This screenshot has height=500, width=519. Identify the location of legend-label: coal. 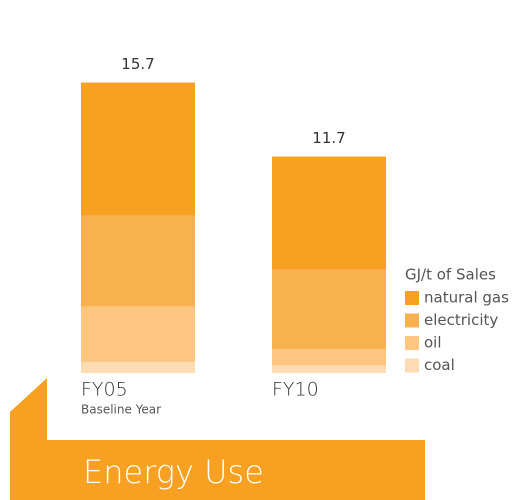
(439, 365).